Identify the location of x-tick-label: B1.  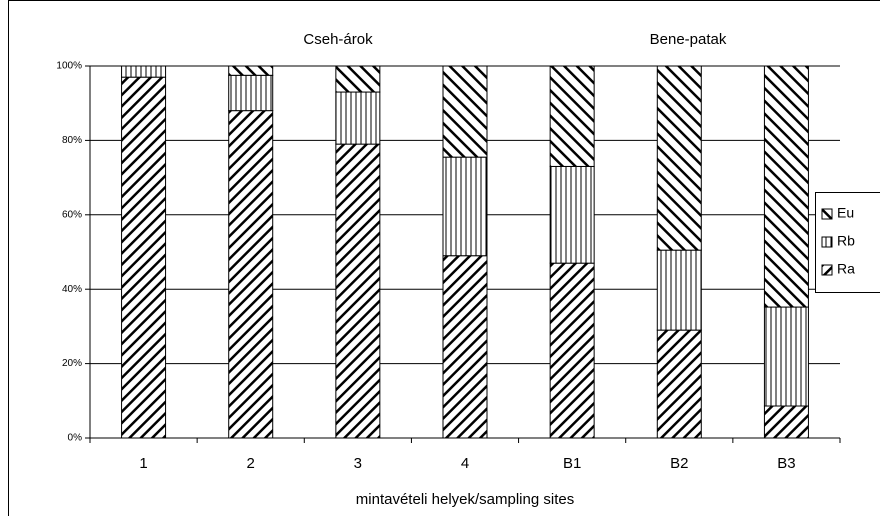
(572, 463).